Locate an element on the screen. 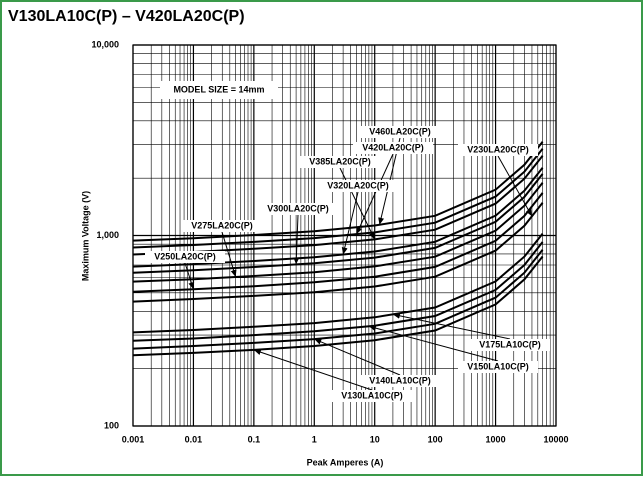 Image resolution: width=643 pixels, height=481 pixels. series-label: V420LA20C(P) is located at coordinates (393, 147).